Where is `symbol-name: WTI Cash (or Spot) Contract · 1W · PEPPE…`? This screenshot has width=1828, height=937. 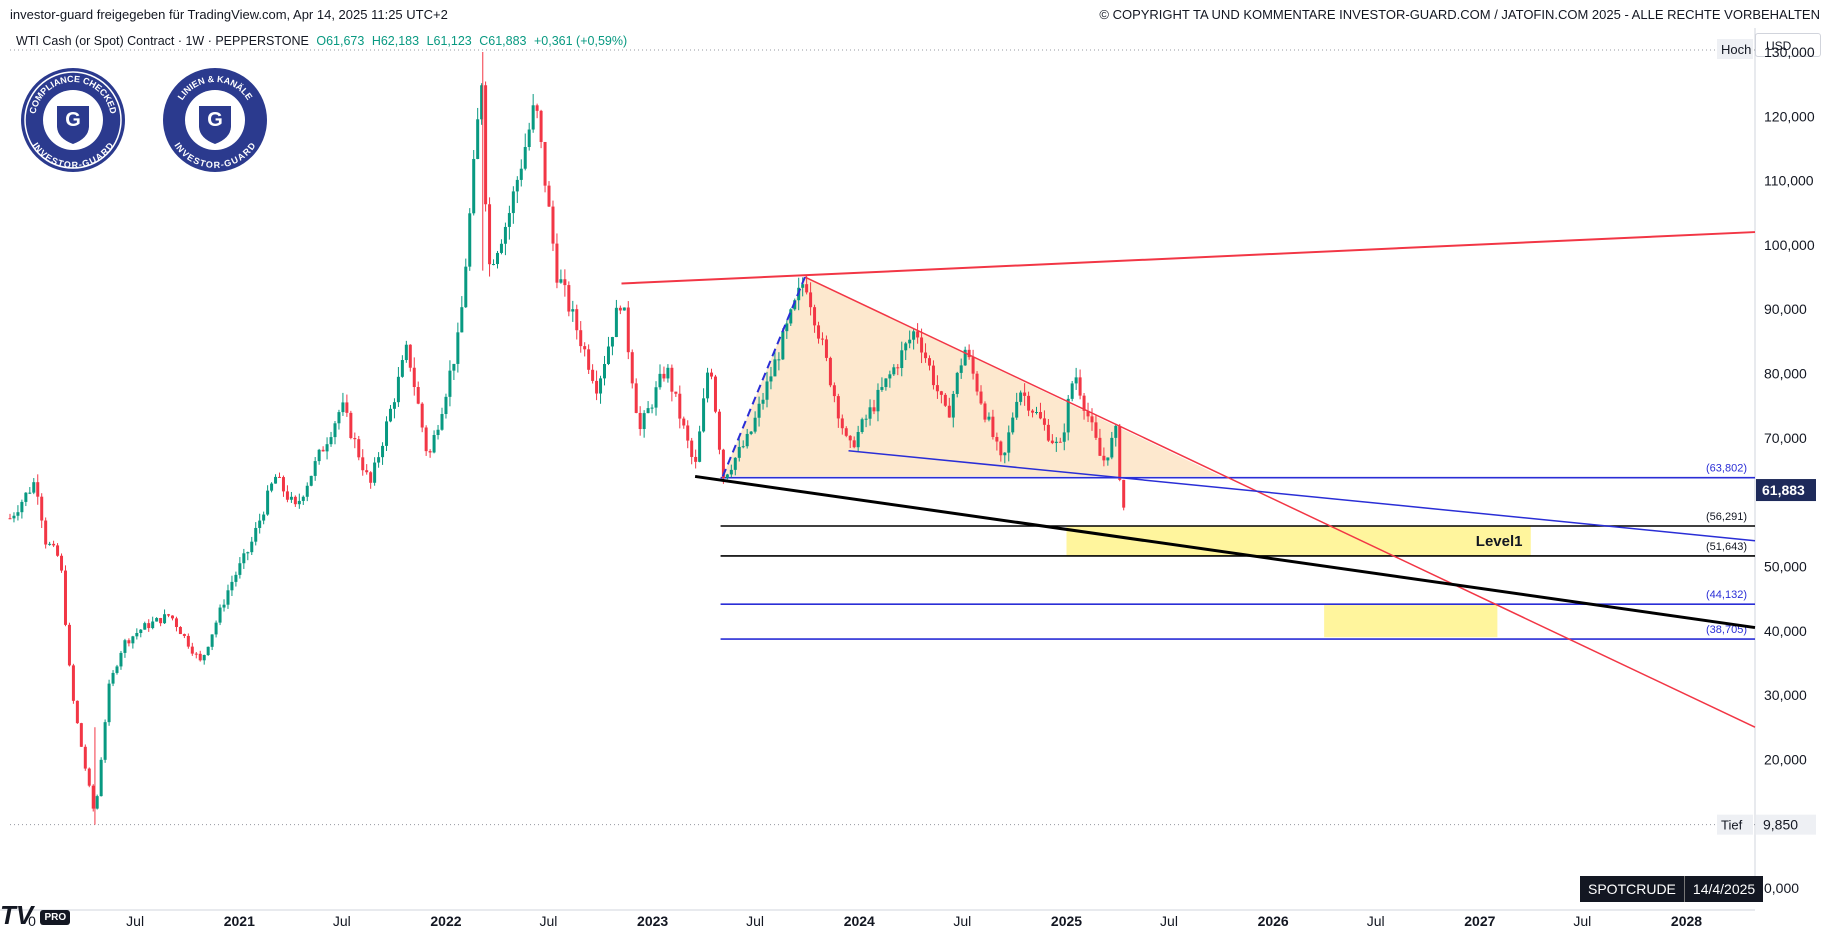
symbol-name: WTI Cash (or Spot) Contract · 1W · PEPPE… is located at coordinates (162, 41).